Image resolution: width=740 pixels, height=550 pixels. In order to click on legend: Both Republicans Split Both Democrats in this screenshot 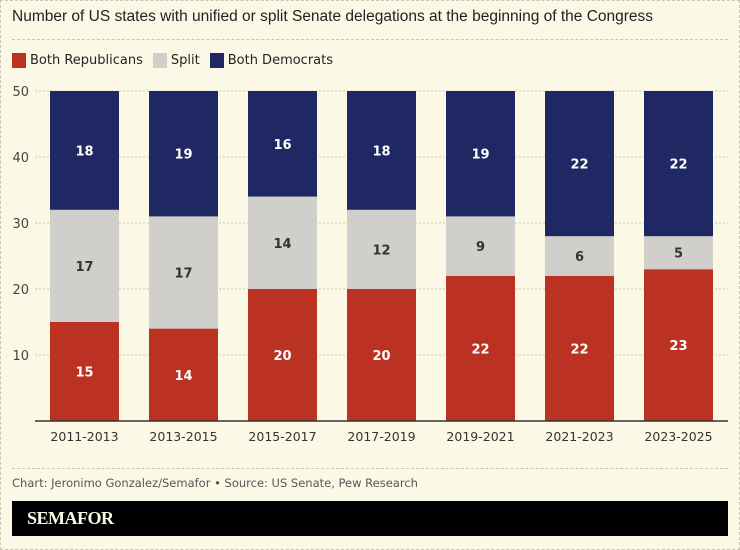, I will do `click(177, 60)`.